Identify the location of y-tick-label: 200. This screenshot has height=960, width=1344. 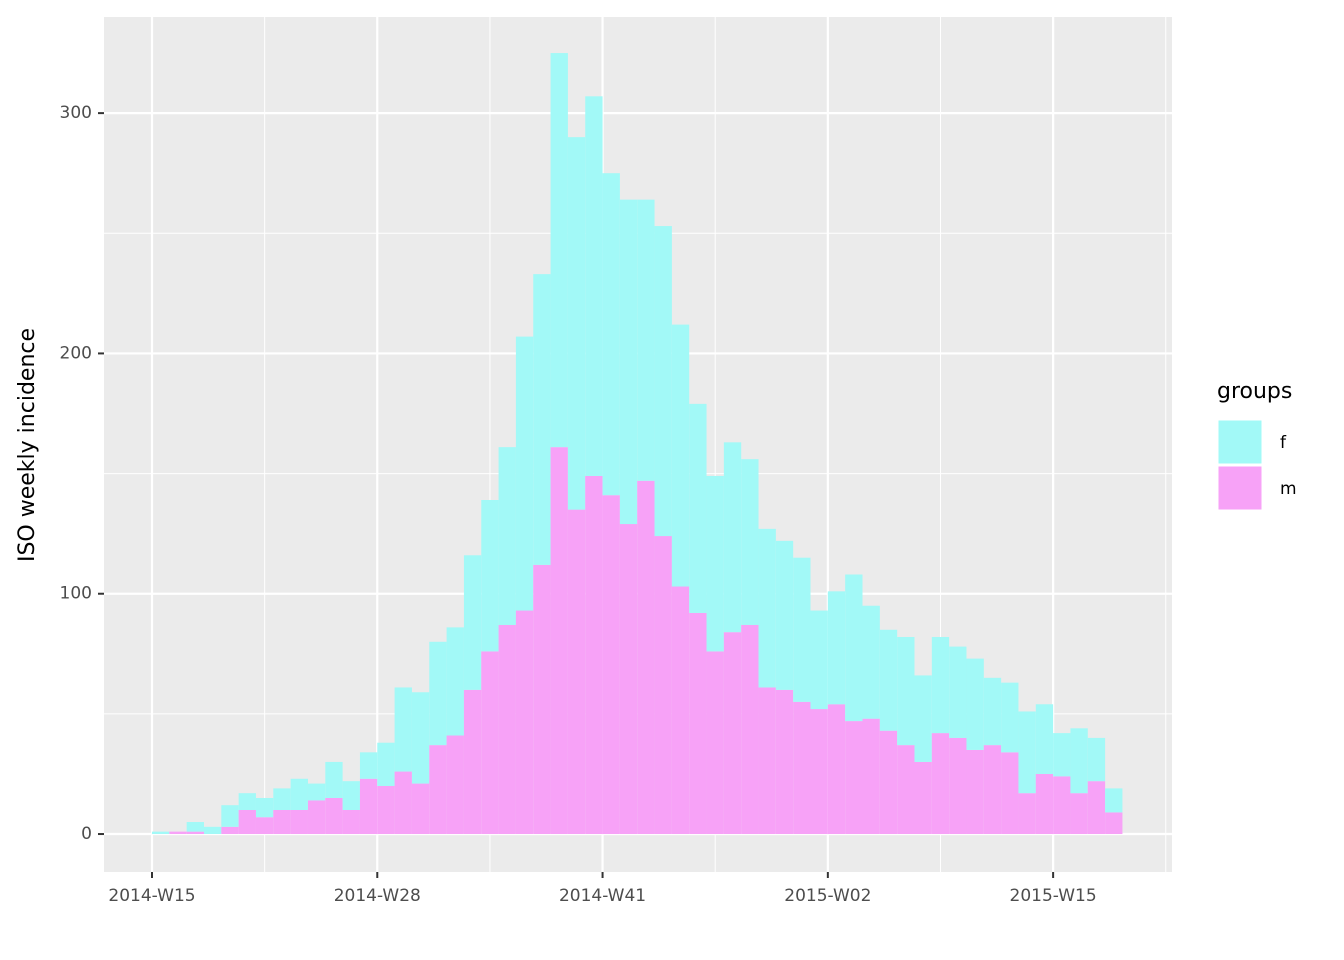
(76, 353).